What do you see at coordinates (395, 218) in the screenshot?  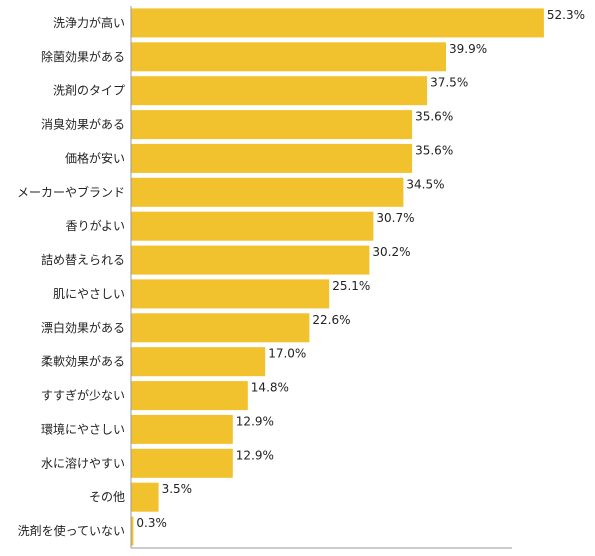 I see `value-label-7: 30.7%` at bounding box center [395, 218].